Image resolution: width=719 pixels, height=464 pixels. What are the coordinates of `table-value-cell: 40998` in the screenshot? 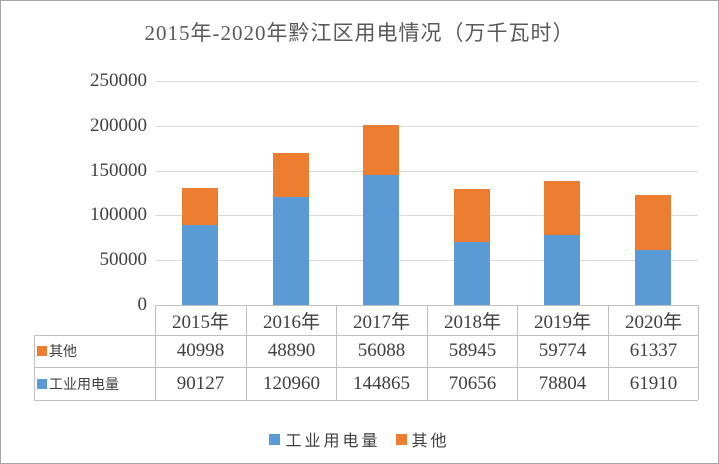 It's located at (200, 350).